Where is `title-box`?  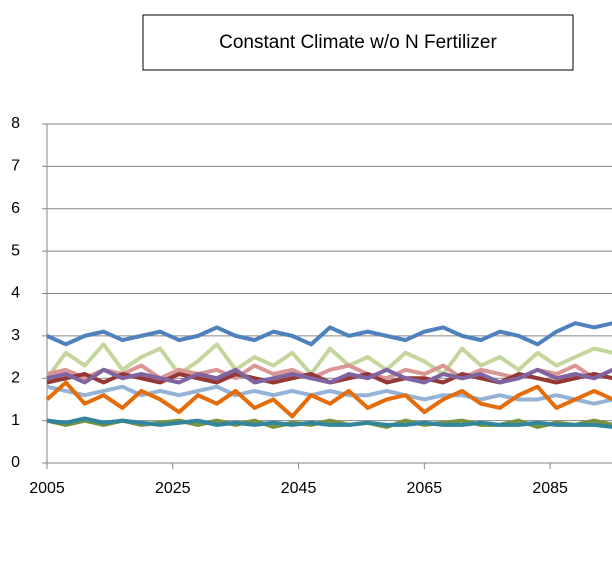
title-box is located at coordinates (358, 42).